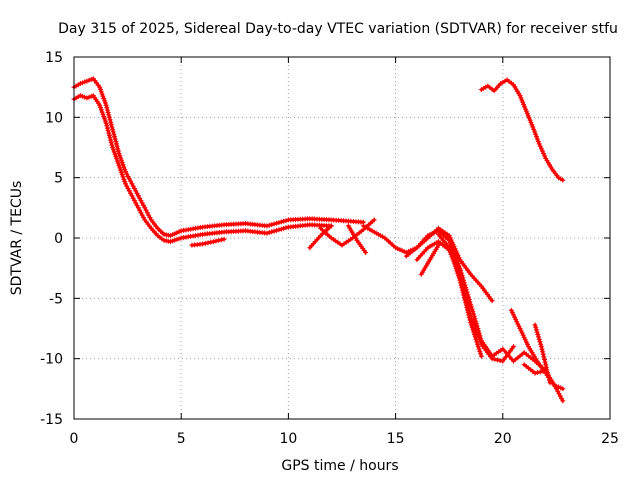 The height and width of the screenshot is (480, 640). Describe the element at coordinates (17, 238) in the screenshot. I see `y-axis-label: SDTVAR / TECUs` at that location.